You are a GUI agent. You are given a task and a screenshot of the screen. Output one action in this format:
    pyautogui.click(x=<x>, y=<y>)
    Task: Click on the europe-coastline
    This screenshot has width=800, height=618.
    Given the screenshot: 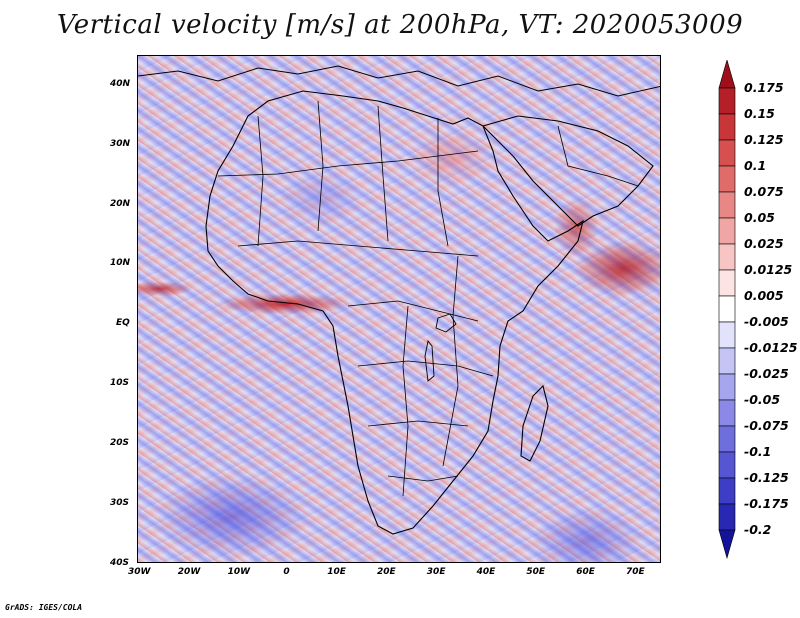 What is the action you would take?
    pyautogui.click(x=399, y=81)
    